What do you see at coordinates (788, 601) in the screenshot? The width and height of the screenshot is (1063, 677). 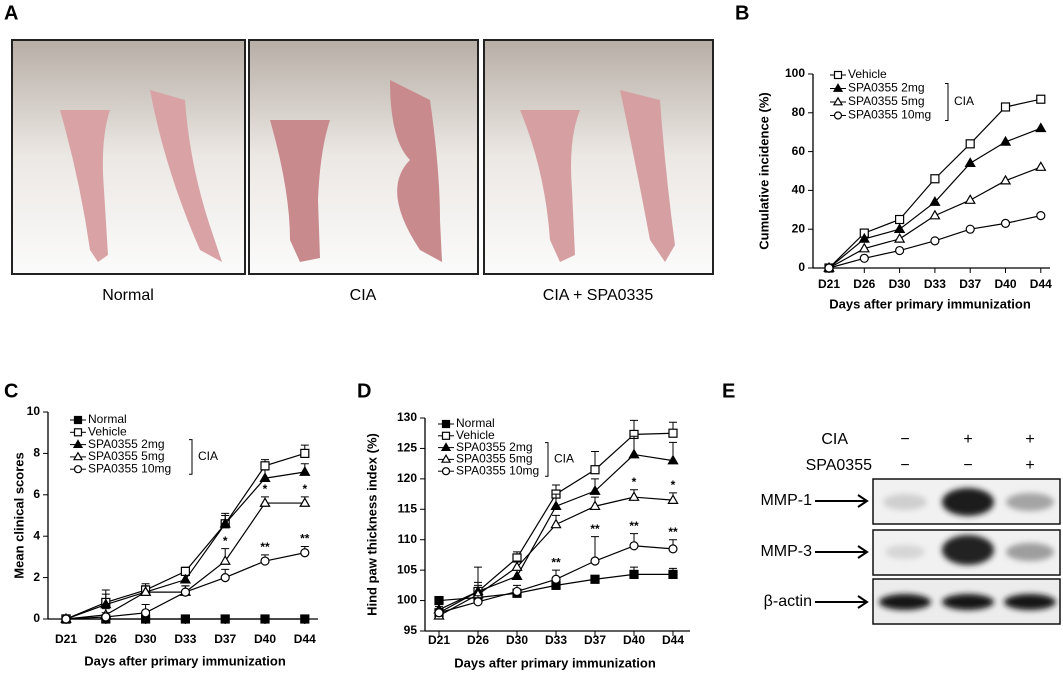 I see `blot-row-label: β-actin` at bounding box center [788, 601].